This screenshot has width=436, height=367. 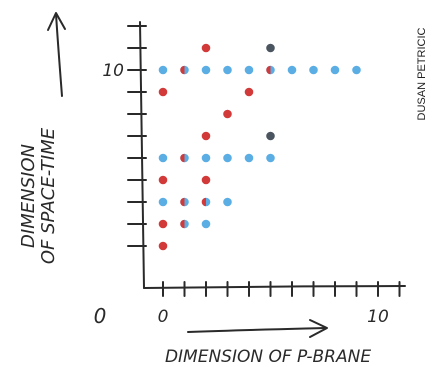 I want to click on illustrator-credit: DUSAN PETRICIC, so click(x=422, y=73).